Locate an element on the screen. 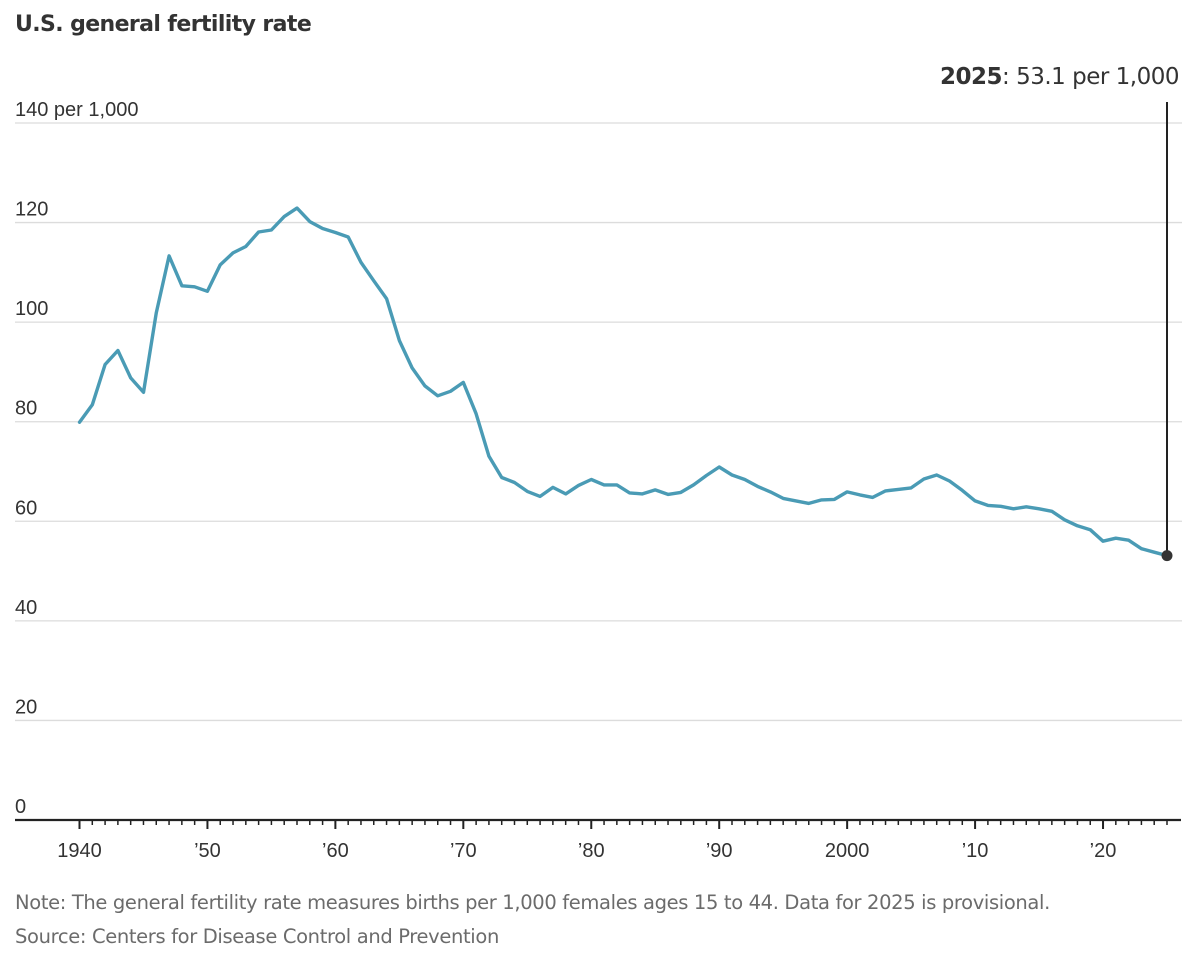  x-tick-label: ’50 is located at coordinates (207, 851).